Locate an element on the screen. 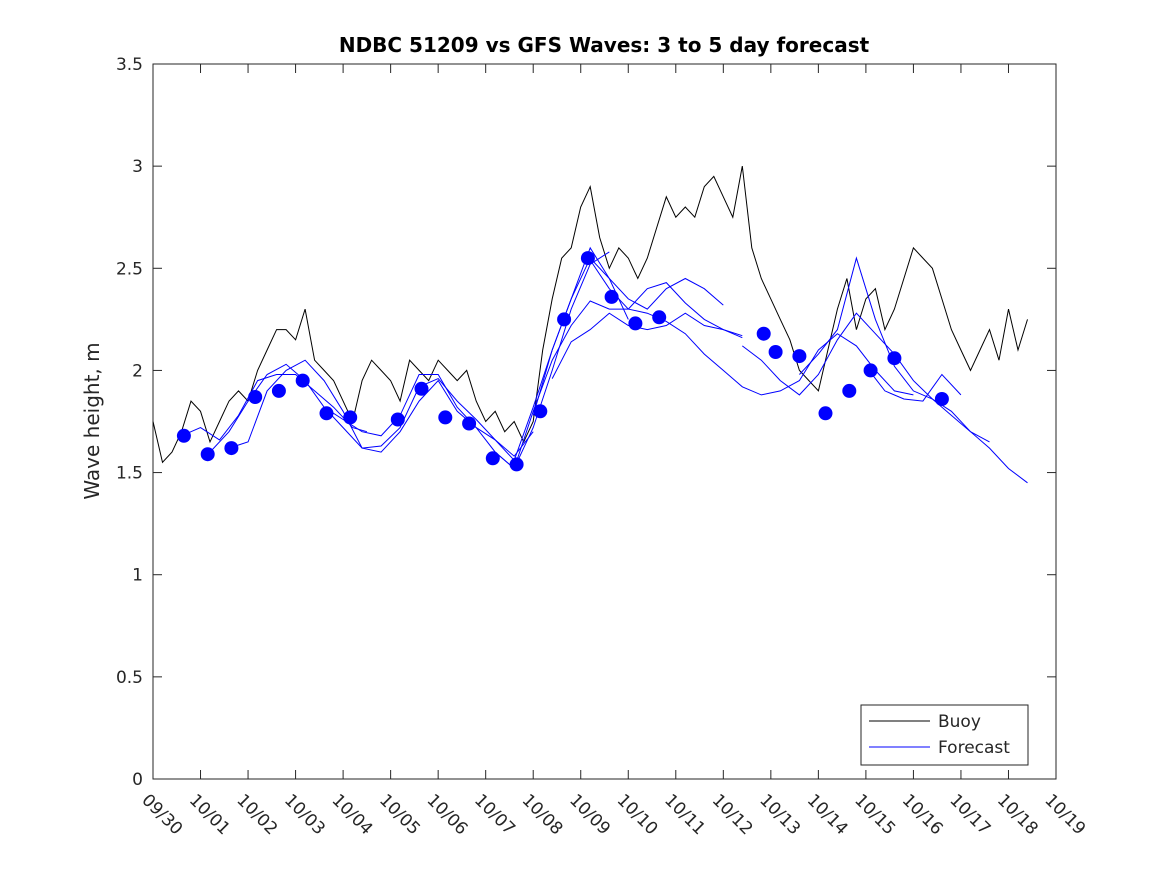  x-tick-label: 10/16 is located at coordinates (922, 814).